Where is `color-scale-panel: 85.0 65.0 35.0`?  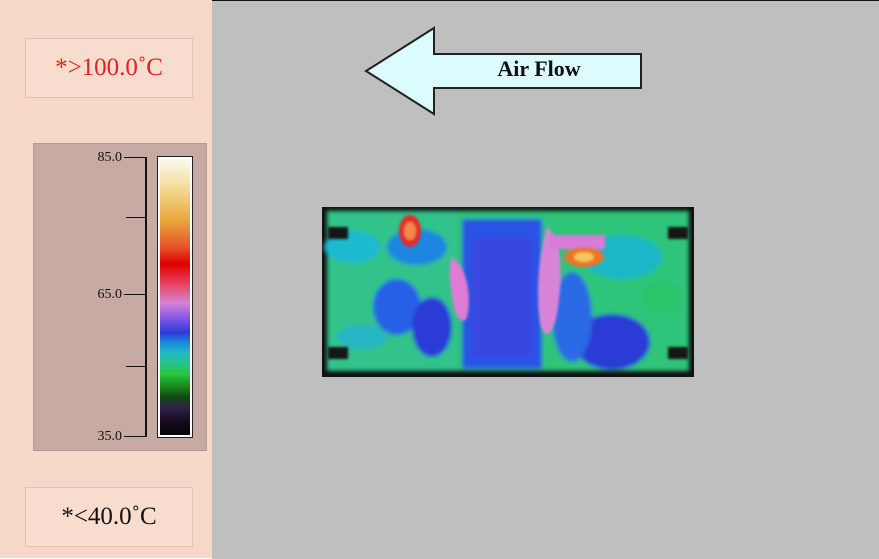 color-scale-panel: 85.0 65.0 35.0 is located at coordinates (120, 297).